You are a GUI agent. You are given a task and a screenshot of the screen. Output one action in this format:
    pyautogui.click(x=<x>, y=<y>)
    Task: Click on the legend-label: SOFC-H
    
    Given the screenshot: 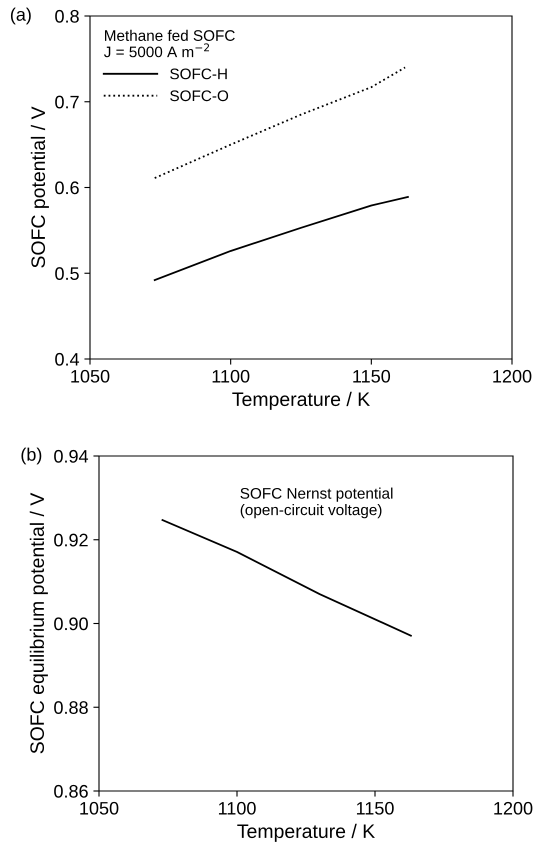 What is the action you would take?
    pyautogui.click(x=198, y=74)
    